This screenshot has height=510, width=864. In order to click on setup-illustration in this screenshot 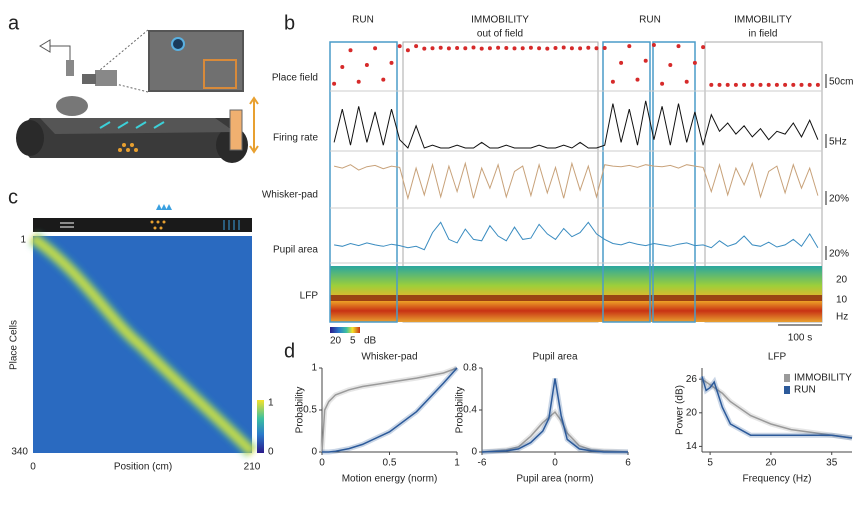, I will do `click(137, 96)`.